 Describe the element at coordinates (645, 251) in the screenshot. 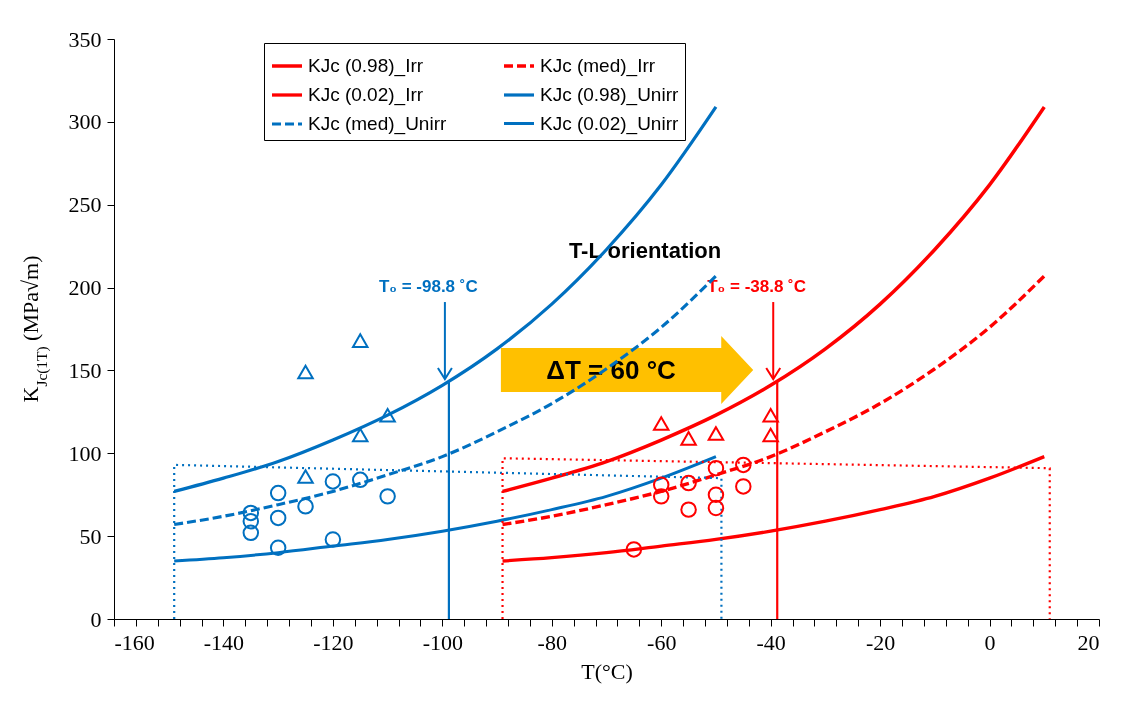

I see `annotation: T-L orientation` at that location.